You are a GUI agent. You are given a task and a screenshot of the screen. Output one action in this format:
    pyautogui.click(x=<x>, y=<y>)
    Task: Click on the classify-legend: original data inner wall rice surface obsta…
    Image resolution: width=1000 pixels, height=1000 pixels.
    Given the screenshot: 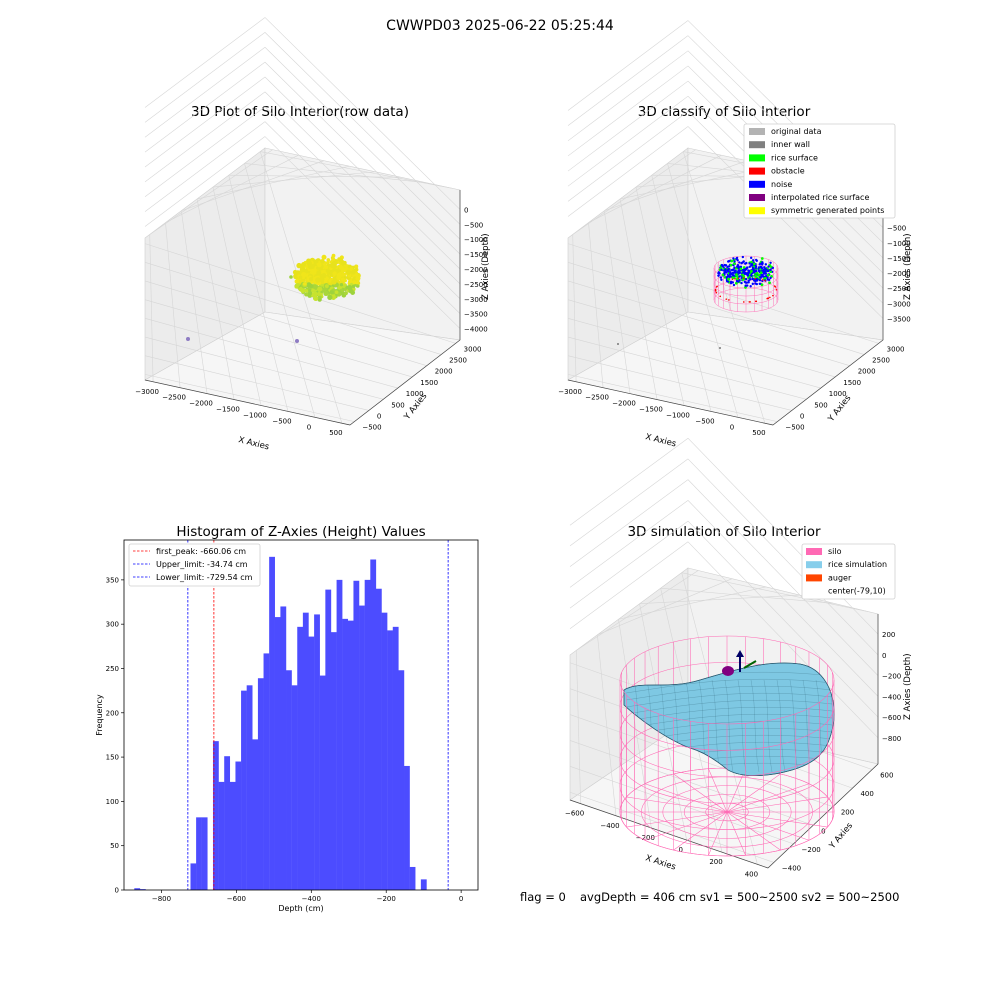 What is the action you would take?
    pyautogui.click(x=819, y=171)
    